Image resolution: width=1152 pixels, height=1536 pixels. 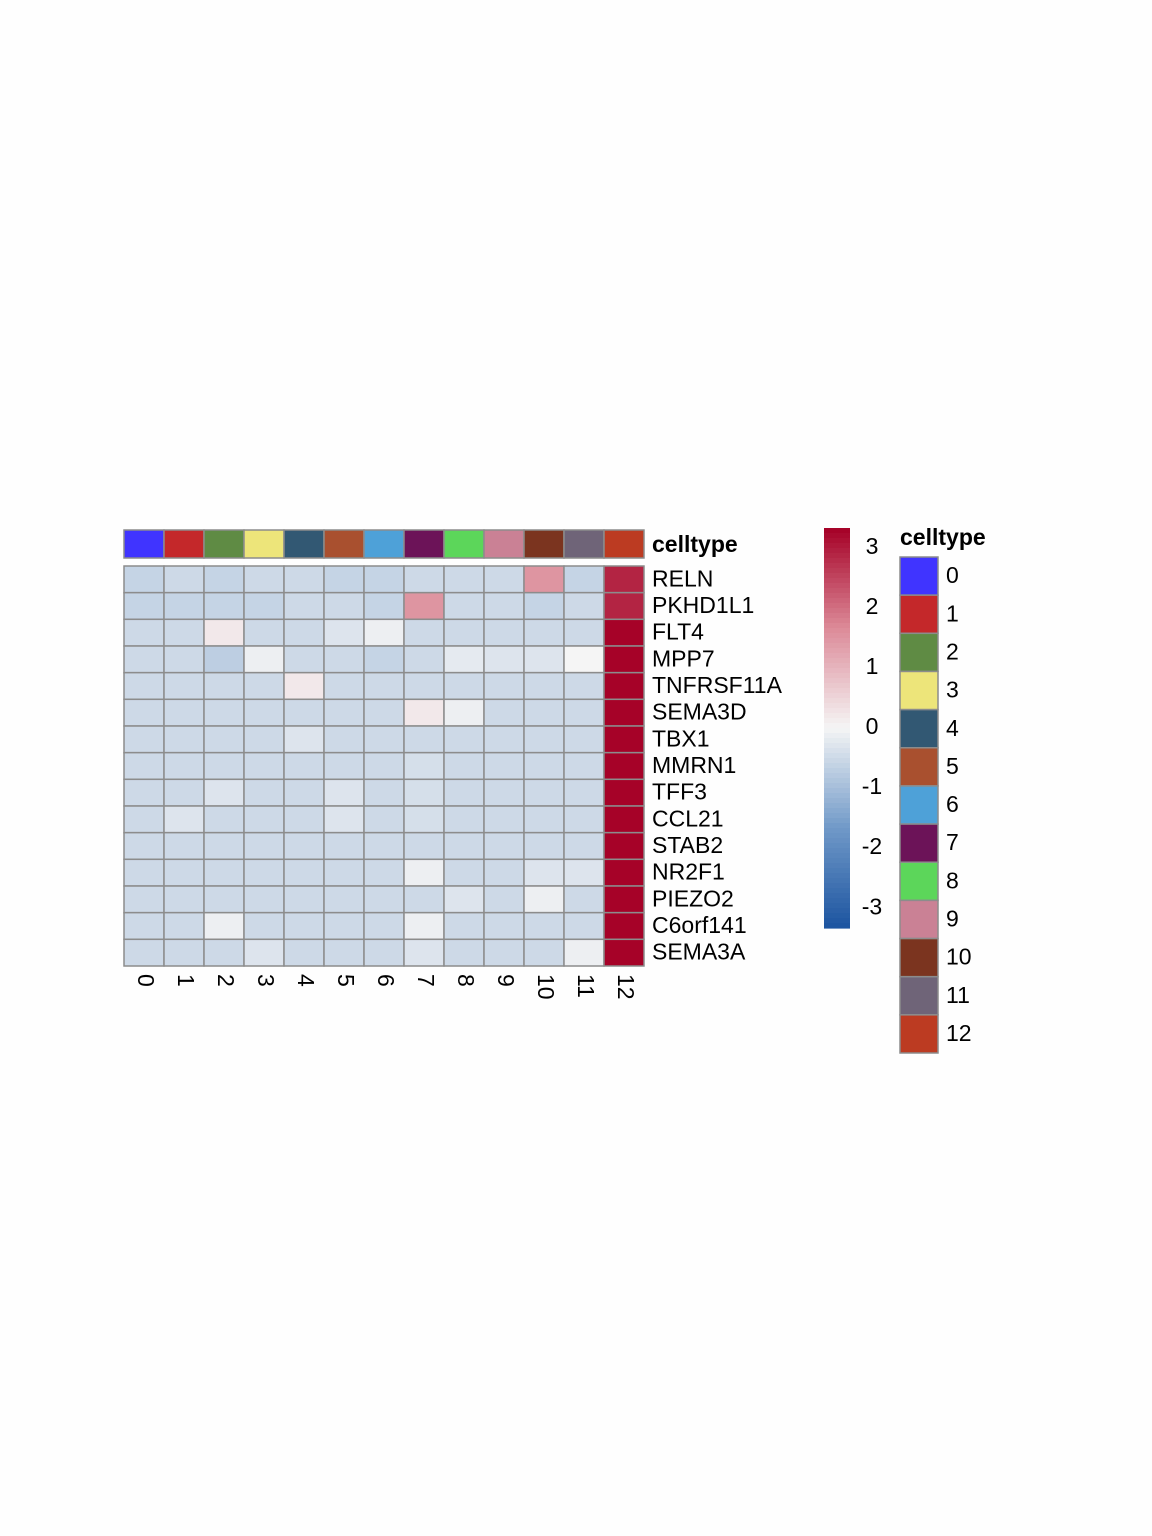 I want to click on legend-label: 2, so click(x=952, y=651).